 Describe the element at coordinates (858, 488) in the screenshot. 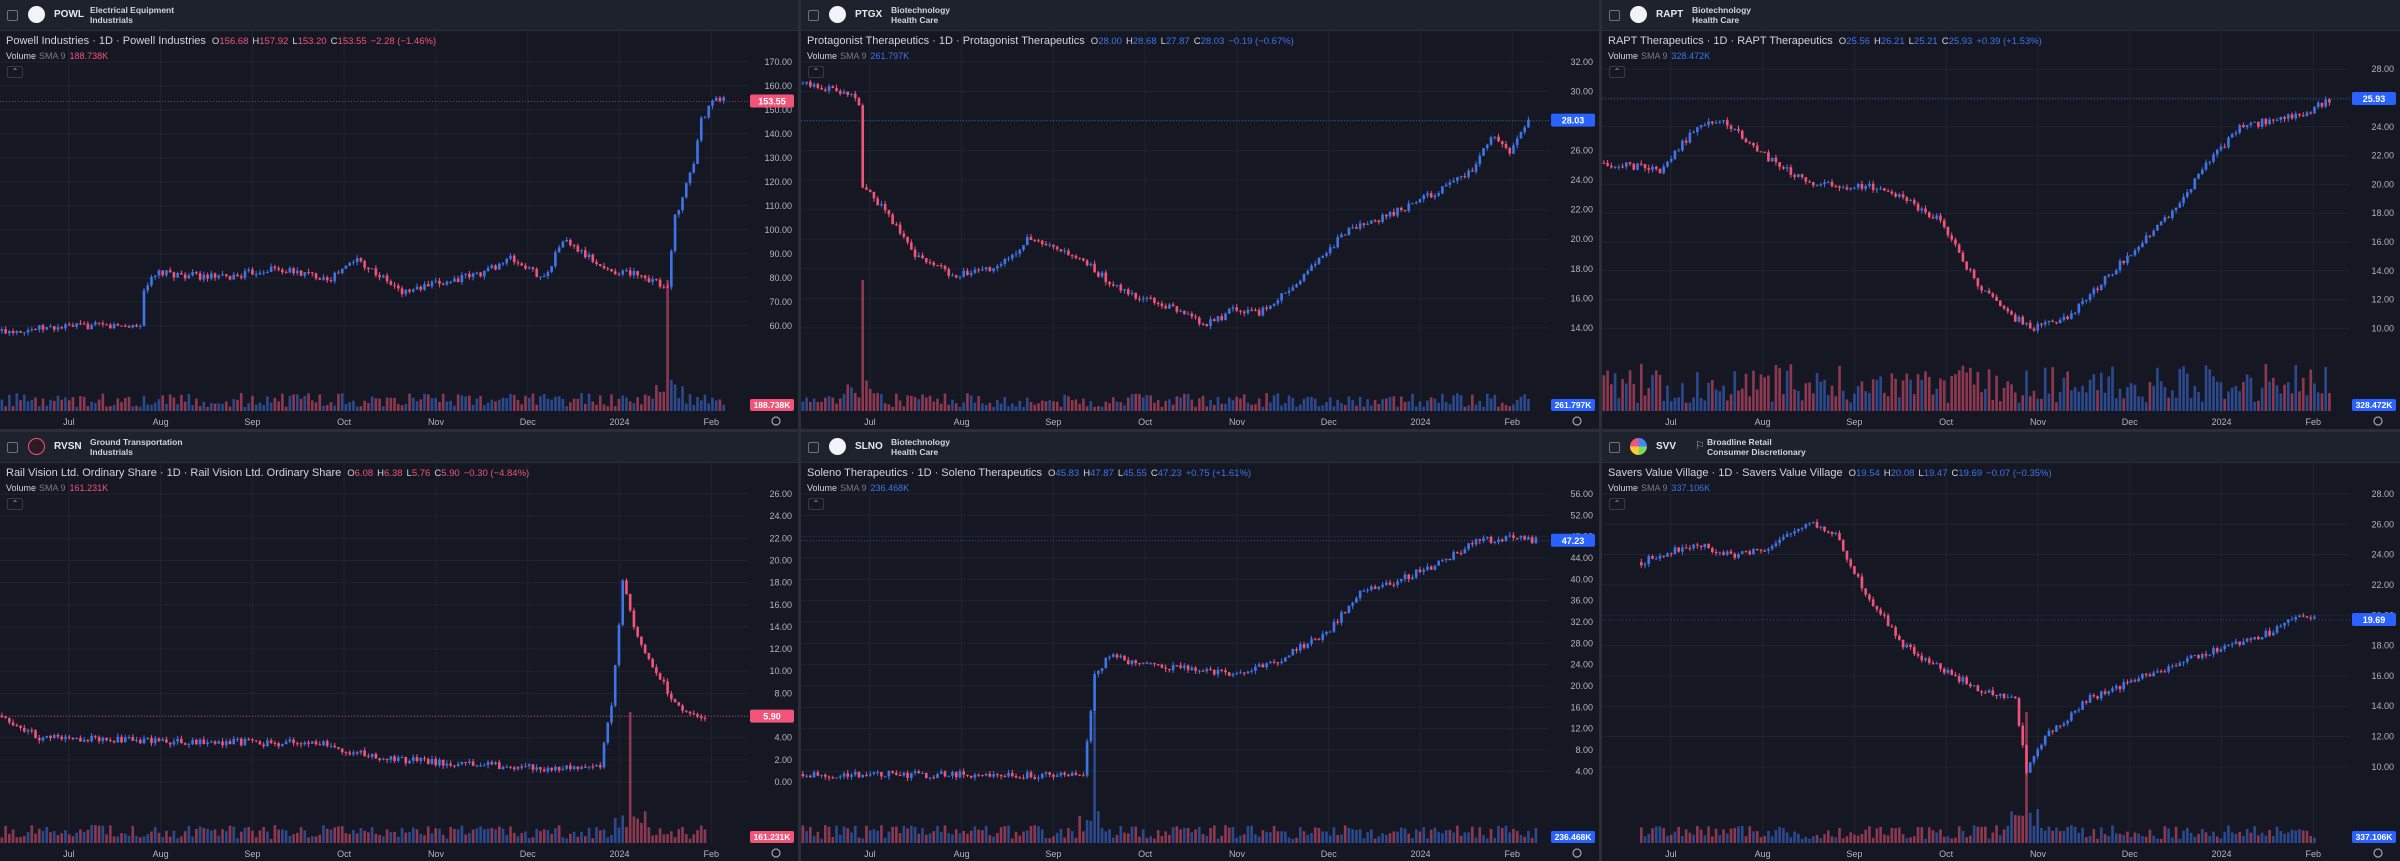

I see `volume-legend: Volume SMA 9 236.468K` at that location.